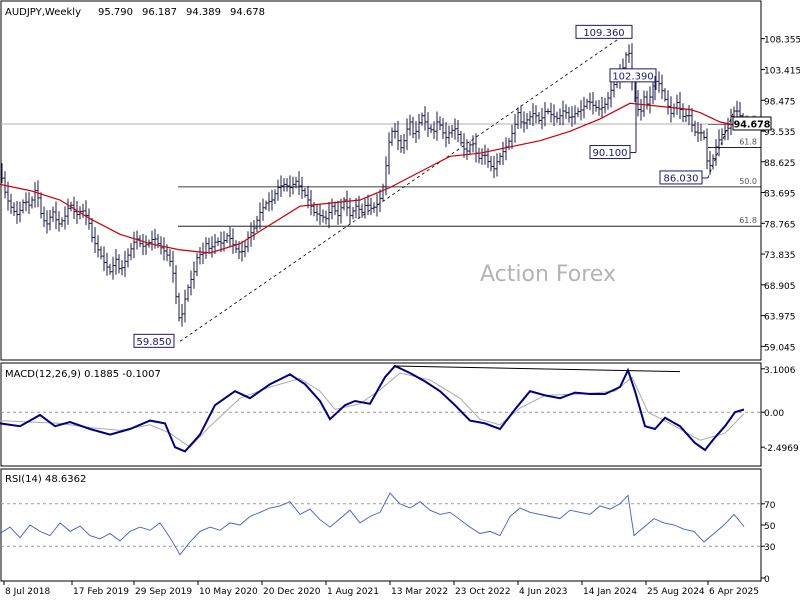 The image size is (800, 600). I want to click on x-tick-label: 17 Feb 2019, so click(101, 592).